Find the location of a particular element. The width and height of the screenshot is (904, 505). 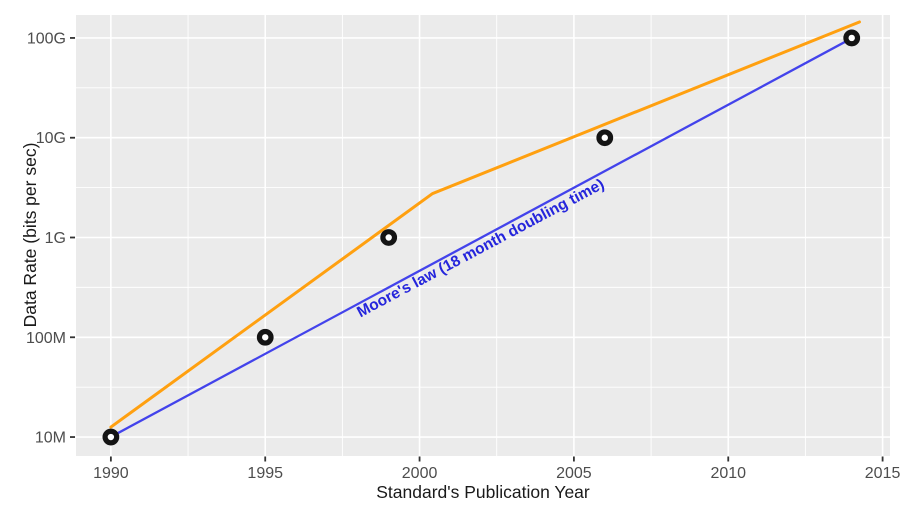

y-tick-label: 10M is located at coordinates (50, 438).